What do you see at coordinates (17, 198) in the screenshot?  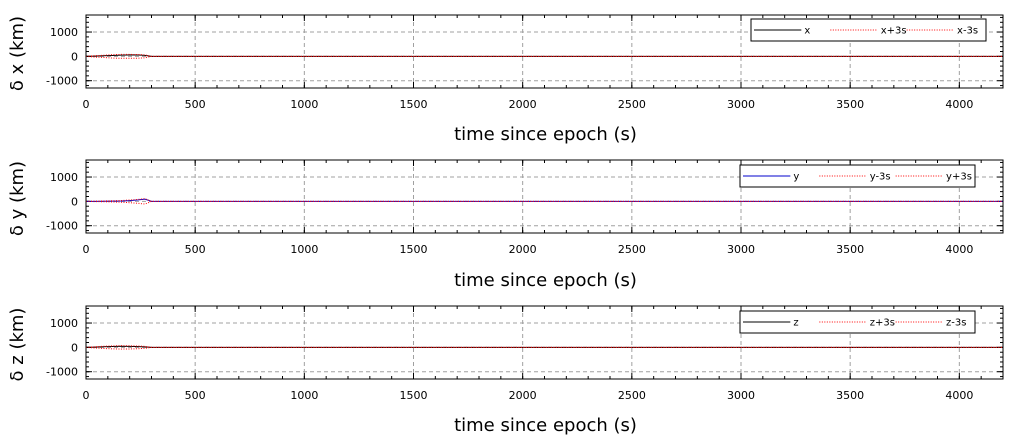 I see `y-axis-label: δ y (km)` at bounding box center [17, 198].